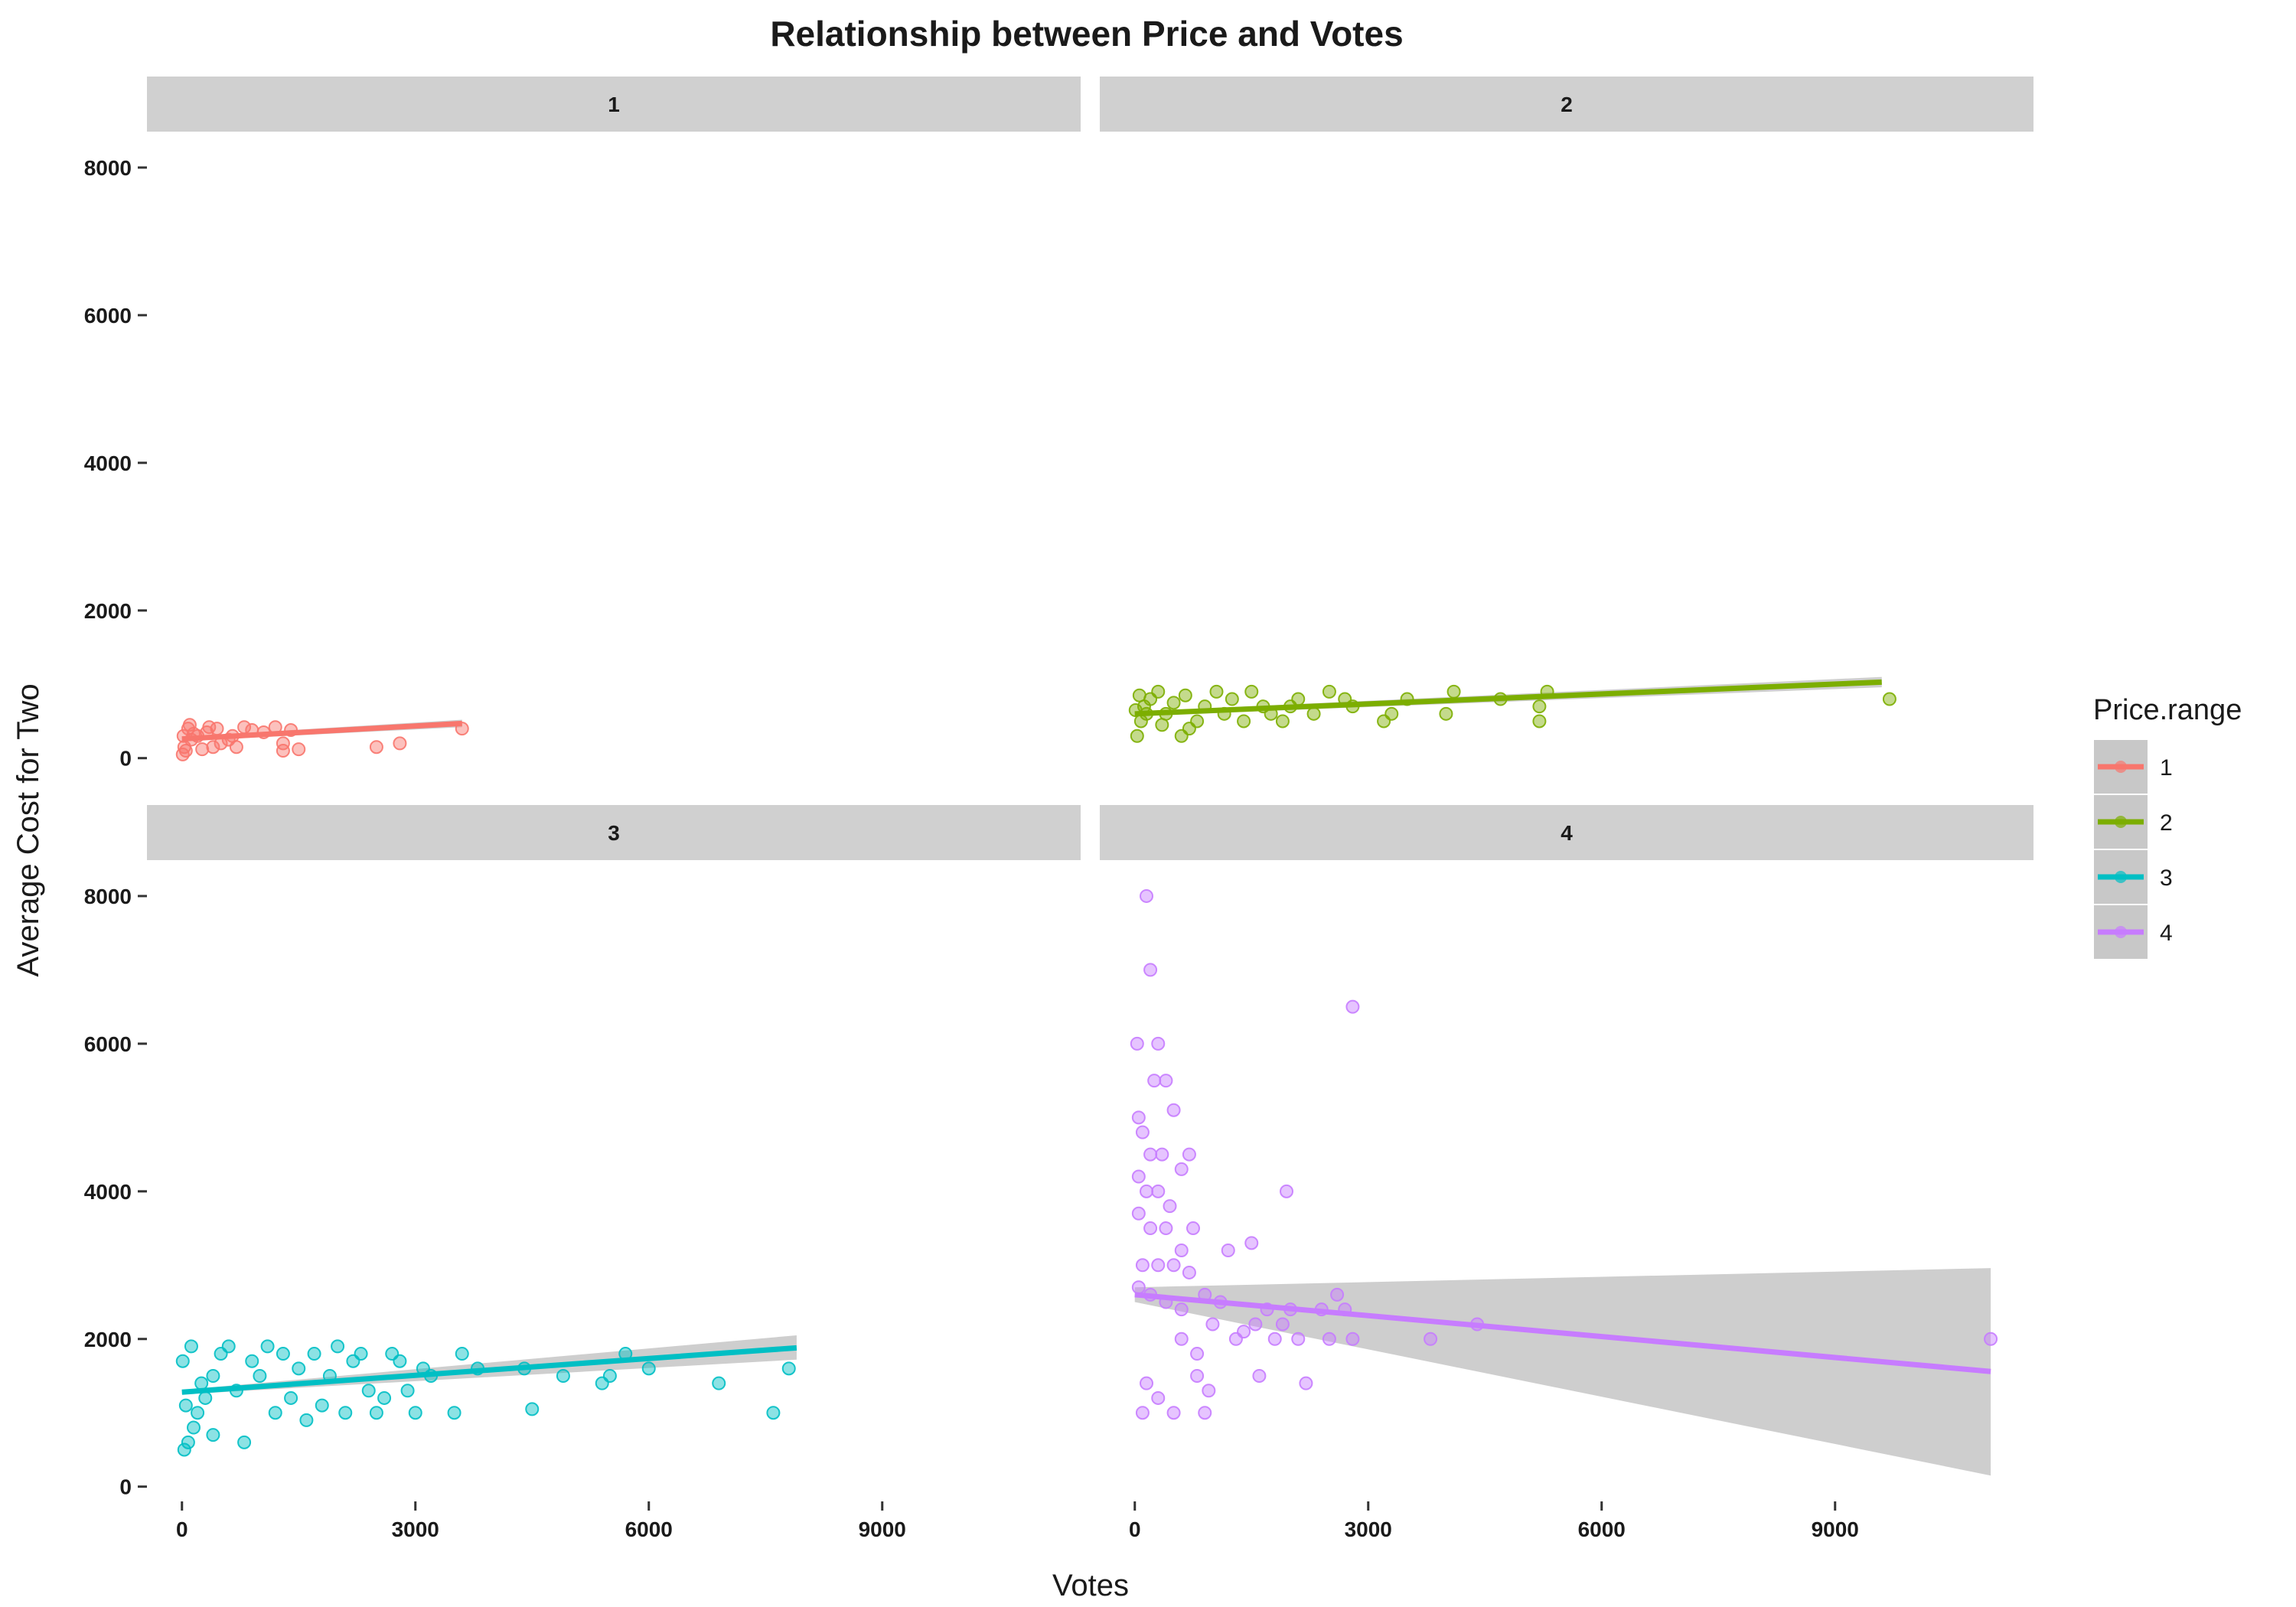 The image size is (2296, 1607). Describe the element at coordinates (108, 316) in the screenshot. I see `y-tick-label: 6000` at that location.